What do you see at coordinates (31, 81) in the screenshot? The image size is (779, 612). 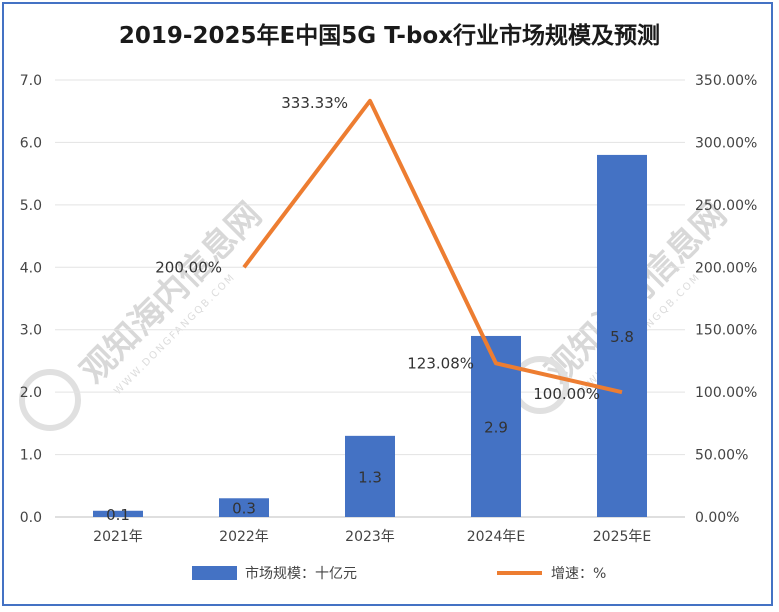 I see `y-left-tick-label: 7.0` at bounding box center [31, 81].